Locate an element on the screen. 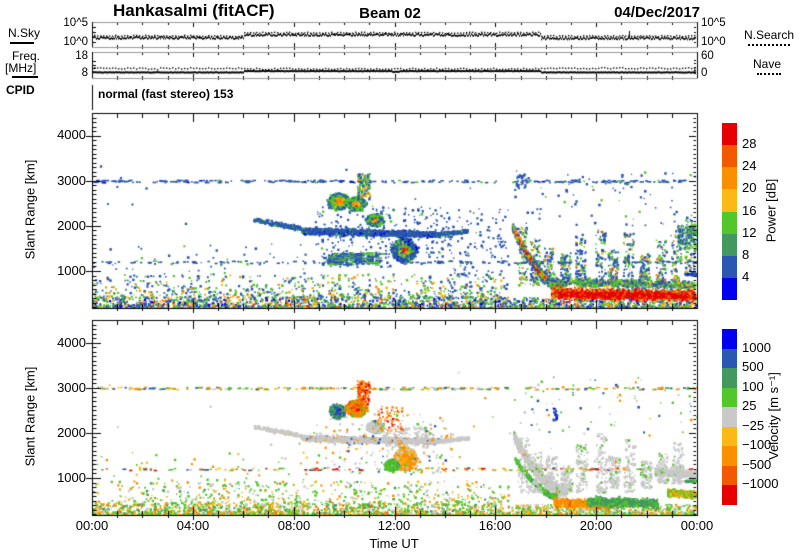 The height and width of the screenshot is (554, 800). velocity-colorbar-label: −100 is located at coordinates (757, 445).